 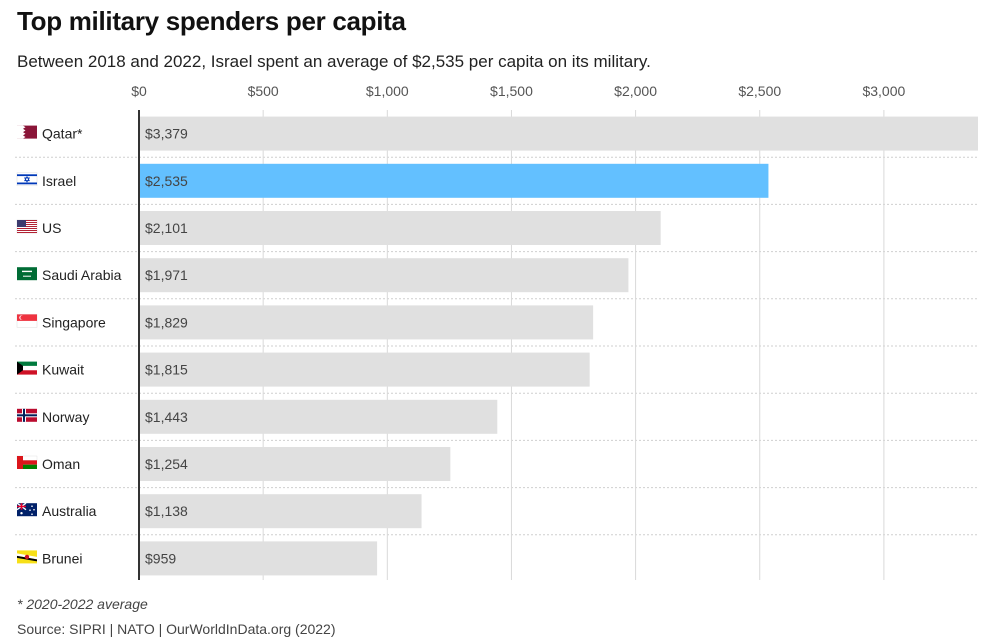 What do you see at coordinates (166, 275) in the screenshot?
I see `value-label: $1,971` at bounding box center [166, 275].